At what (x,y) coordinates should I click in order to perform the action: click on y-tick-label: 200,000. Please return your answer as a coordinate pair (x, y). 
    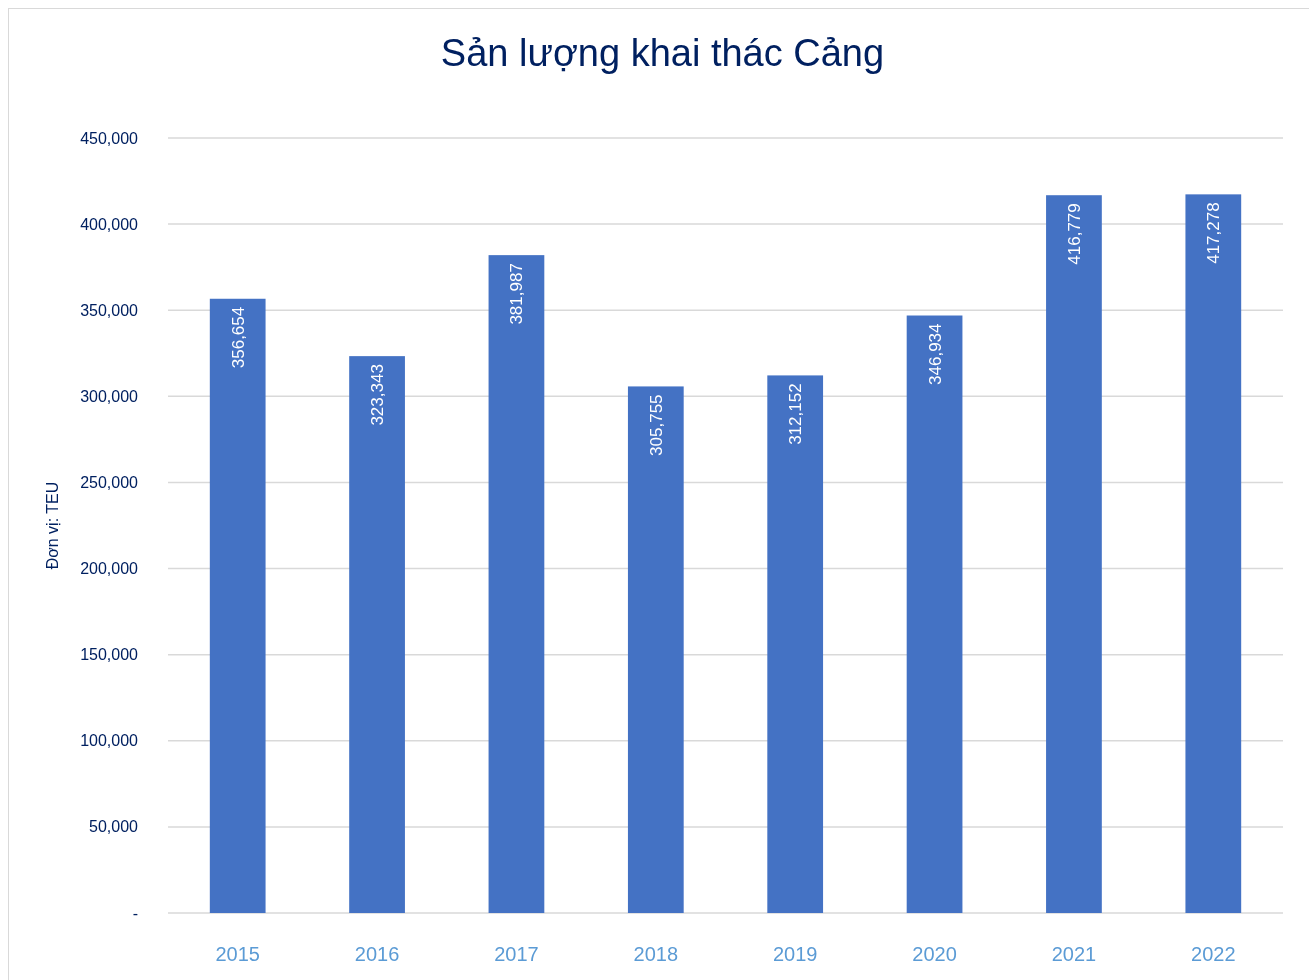
    Looking at the image, I should click on (109, 569).